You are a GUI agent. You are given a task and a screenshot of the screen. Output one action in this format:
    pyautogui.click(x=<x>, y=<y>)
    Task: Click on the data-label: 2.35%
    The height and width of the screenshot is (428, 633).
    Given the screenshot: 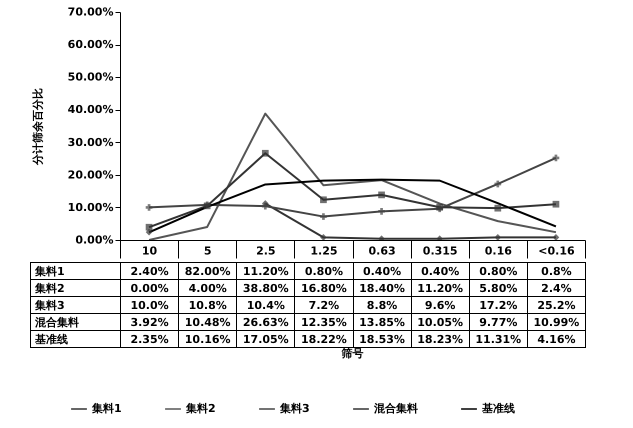 What is the action you would take?
    pyautogui.click(x=149, y=339)
    